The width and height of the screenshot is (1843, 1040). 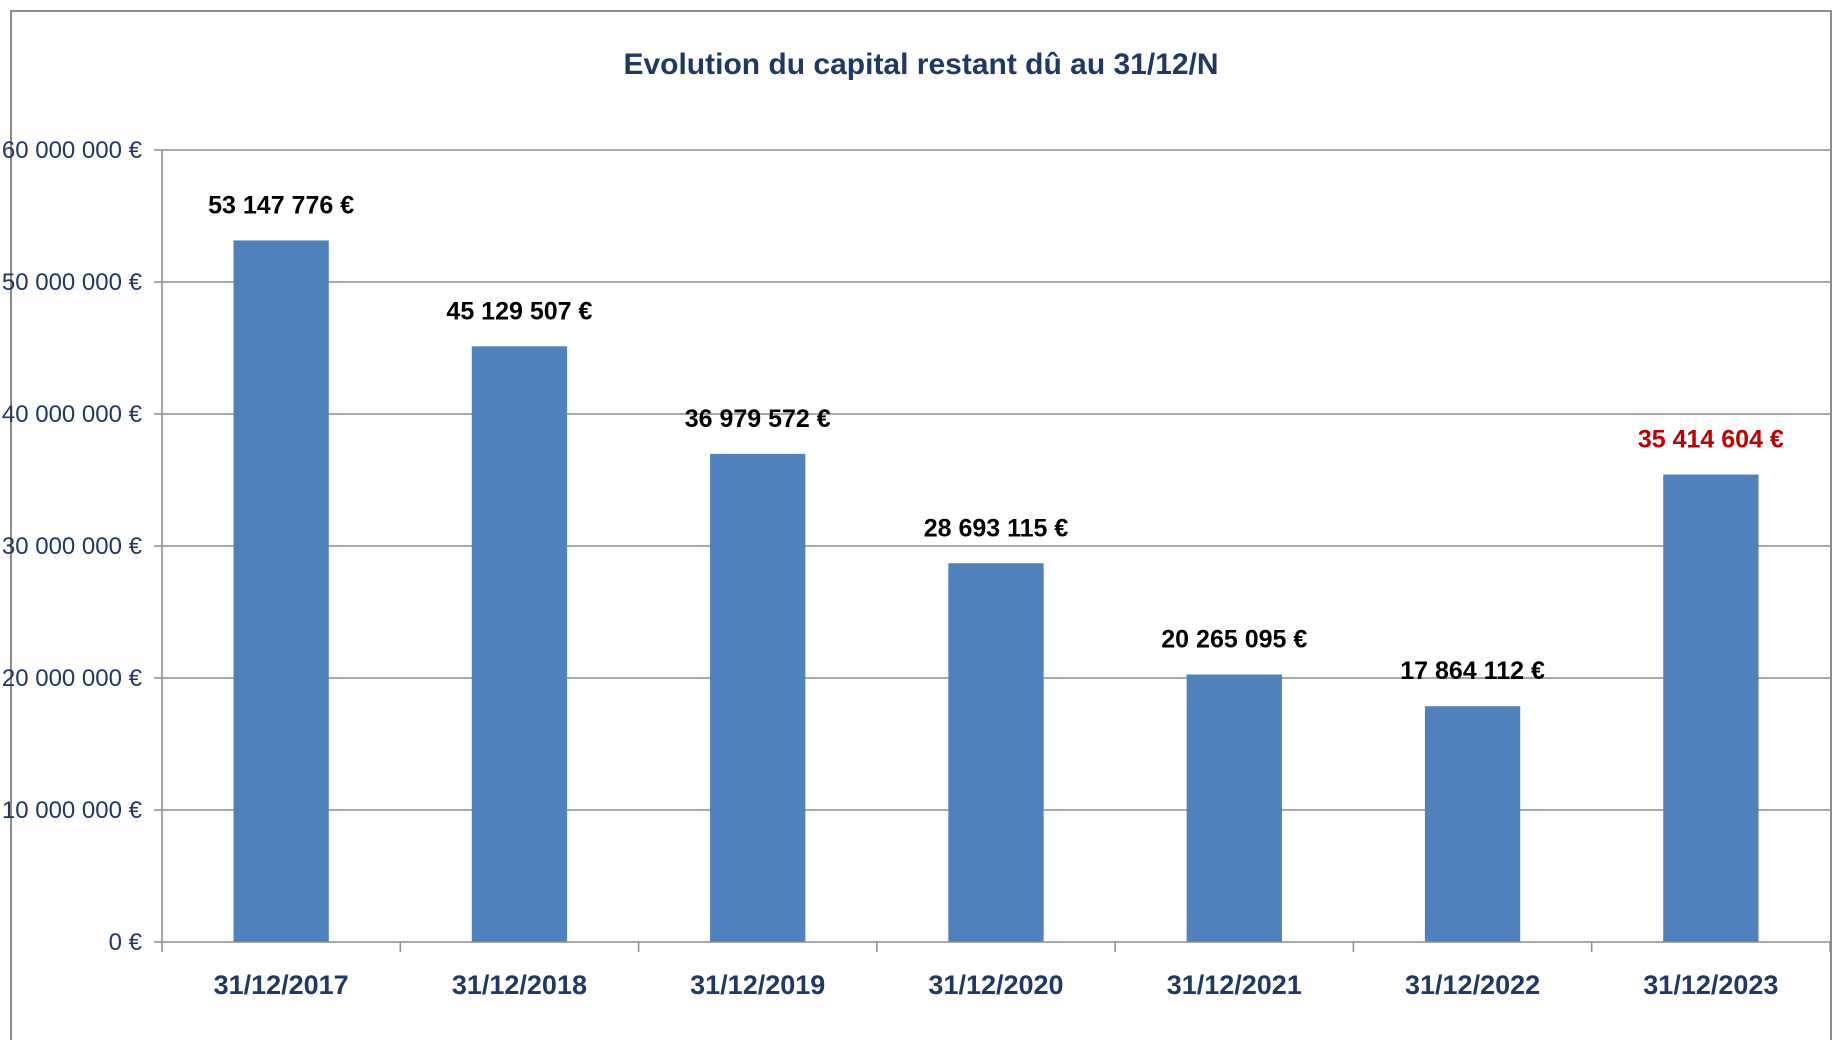 What do you see at coordinates (519, 985) in the screenshot?
I see `x-tick-label: 31/12/2018` at bounding box center [519, 985].